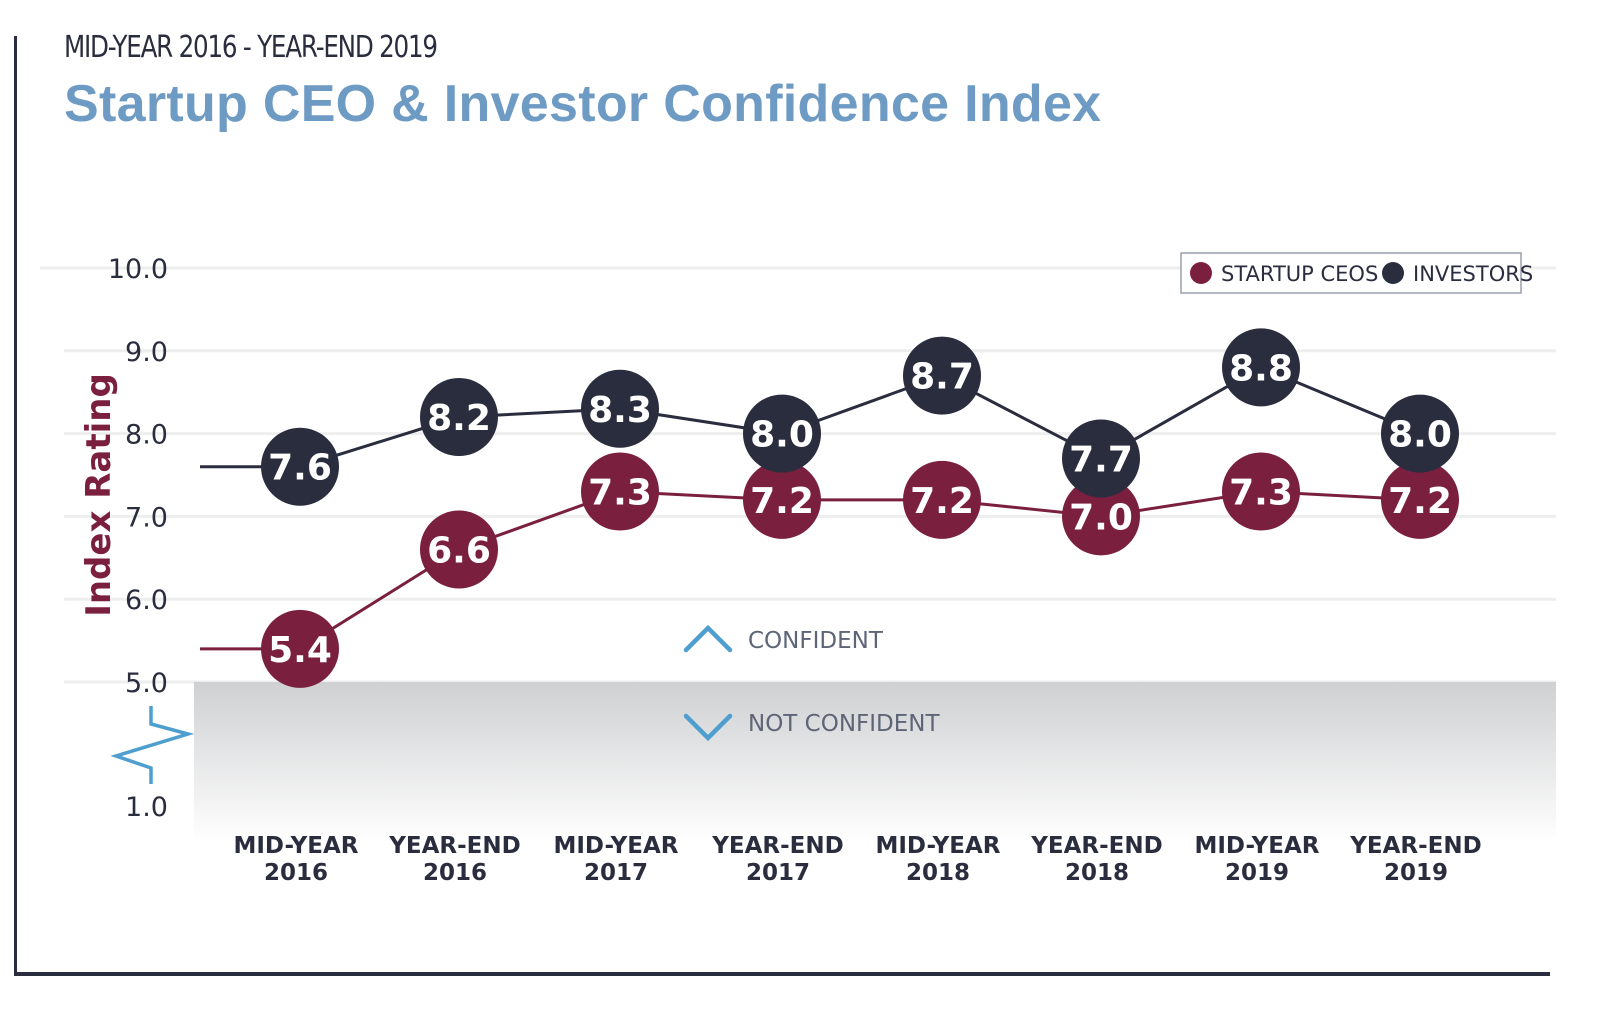  I want to click on y-tick-label: 1.0, so click(146, 807).